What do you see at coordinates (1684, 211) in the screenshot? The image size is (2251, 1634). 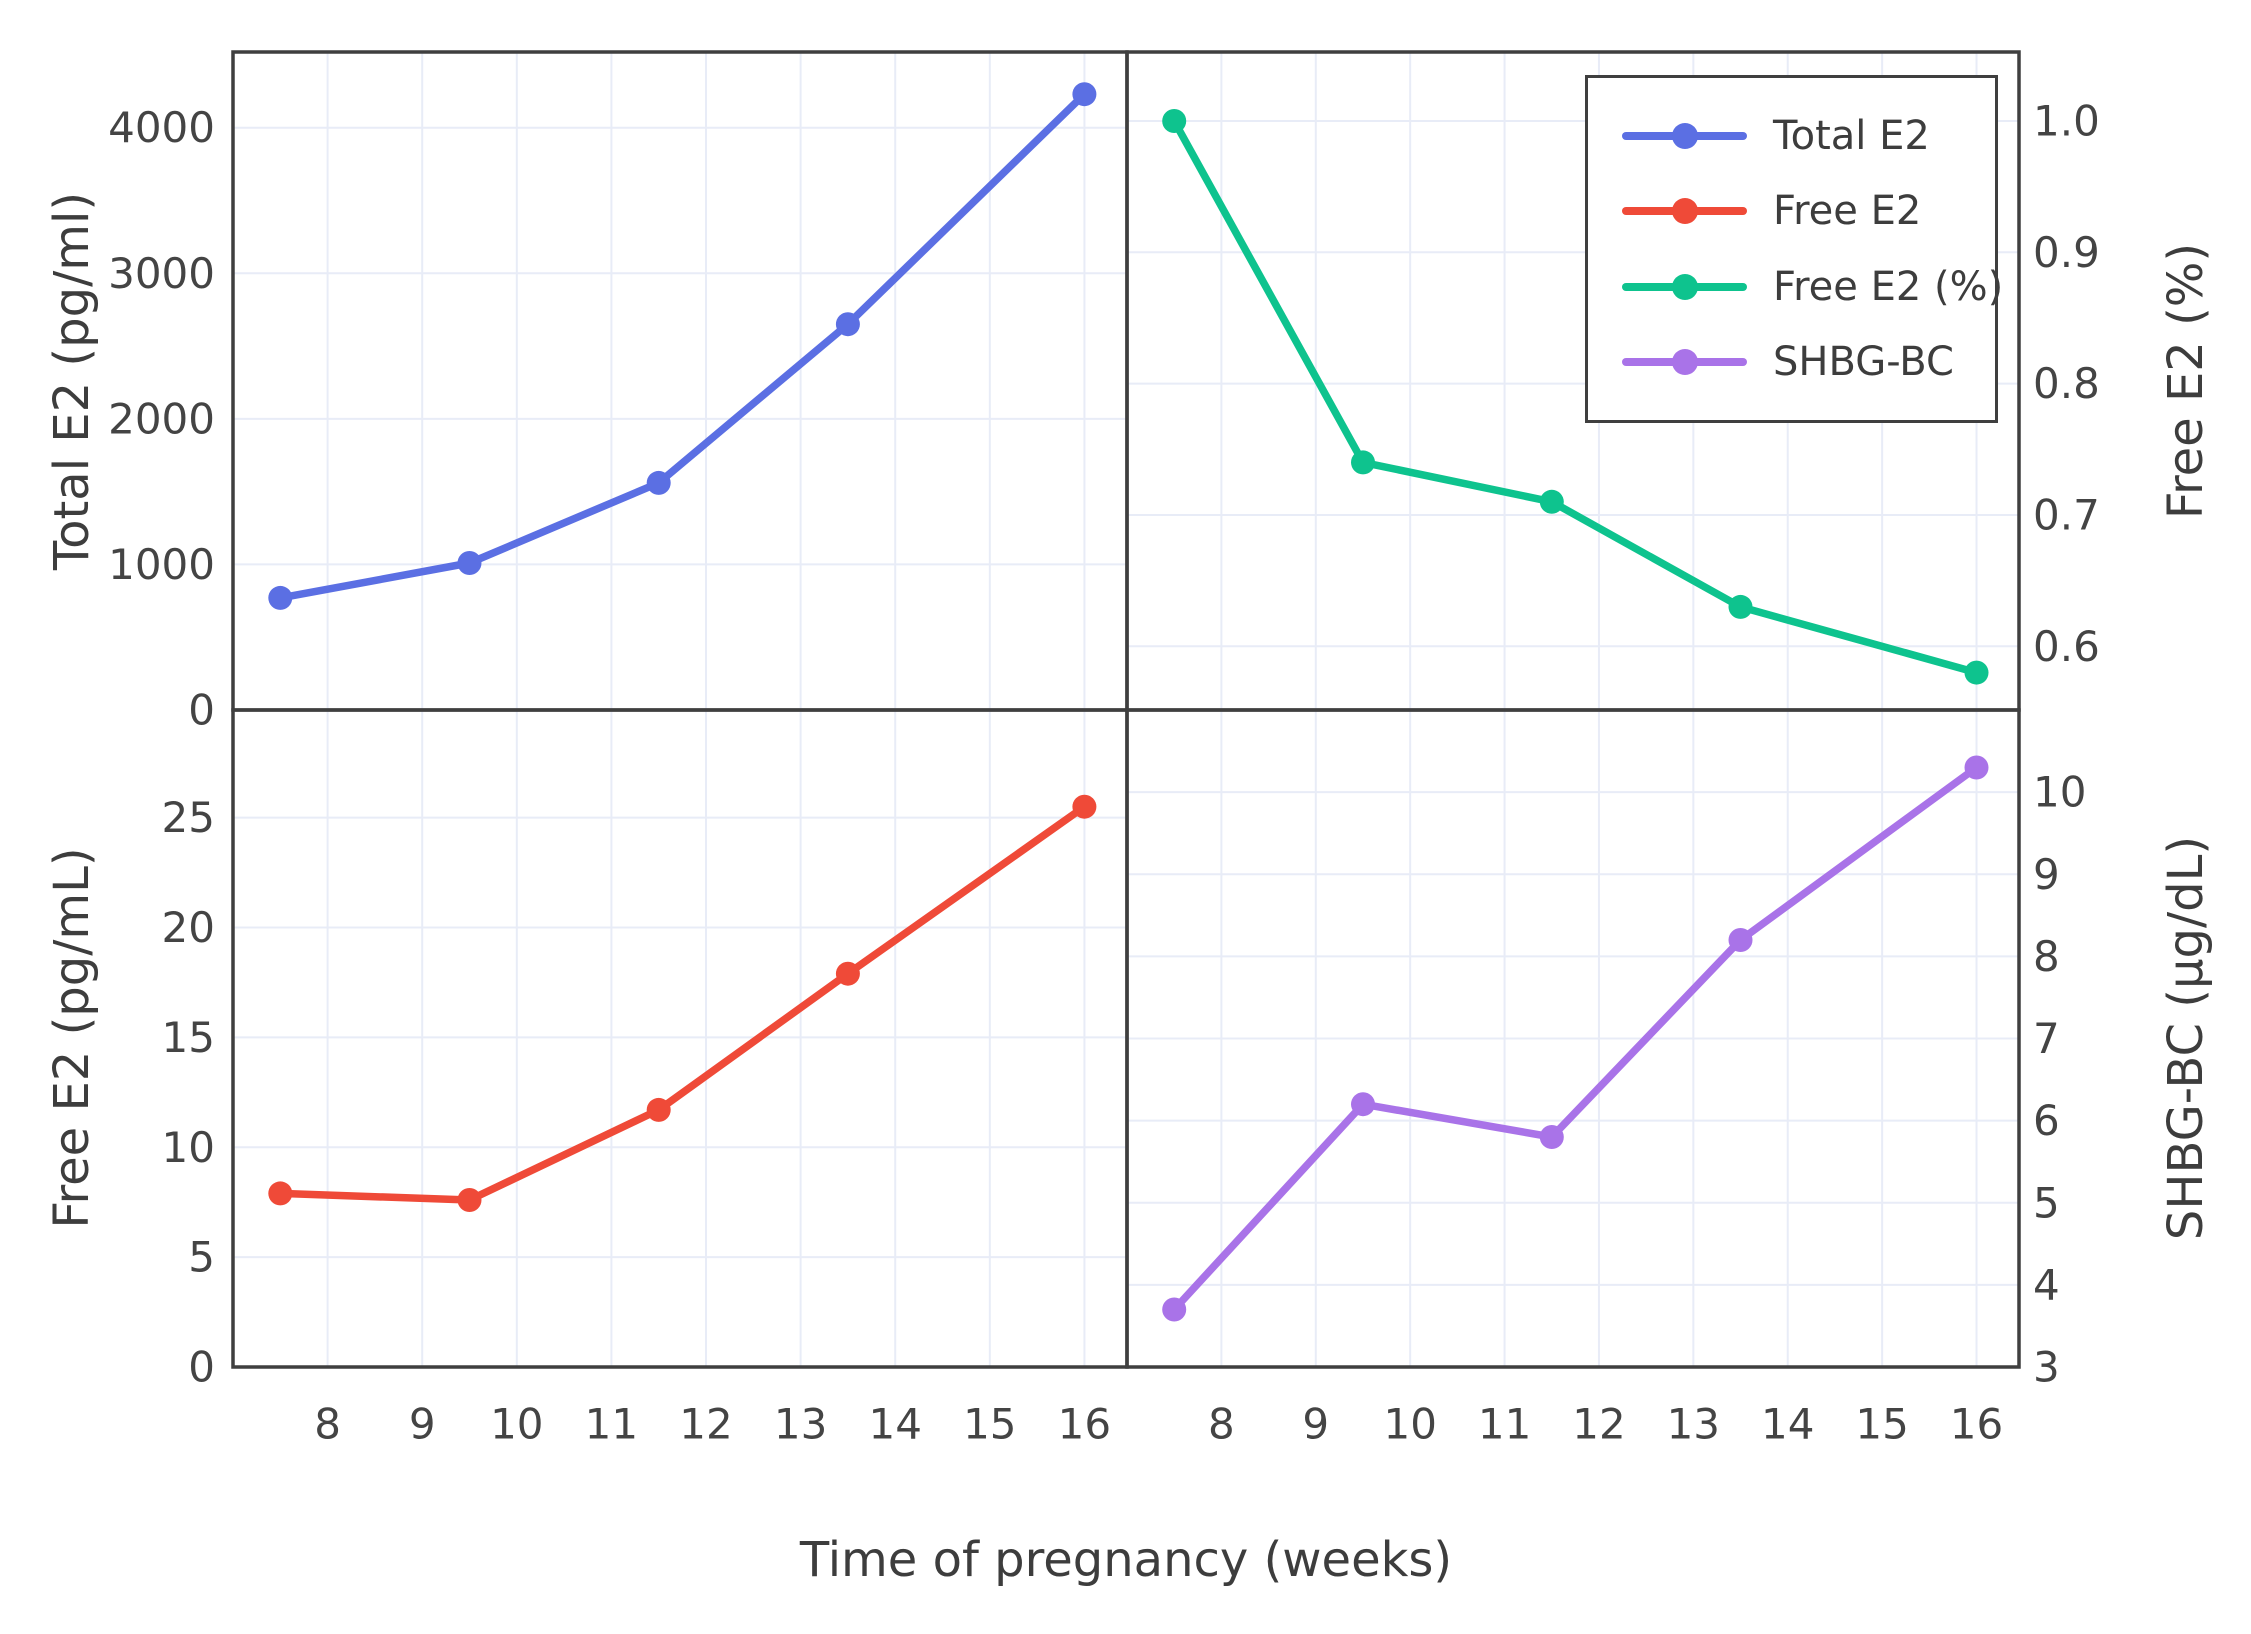 I see `legend-line-marker-free-e2` at bounding box center [1684, 211].